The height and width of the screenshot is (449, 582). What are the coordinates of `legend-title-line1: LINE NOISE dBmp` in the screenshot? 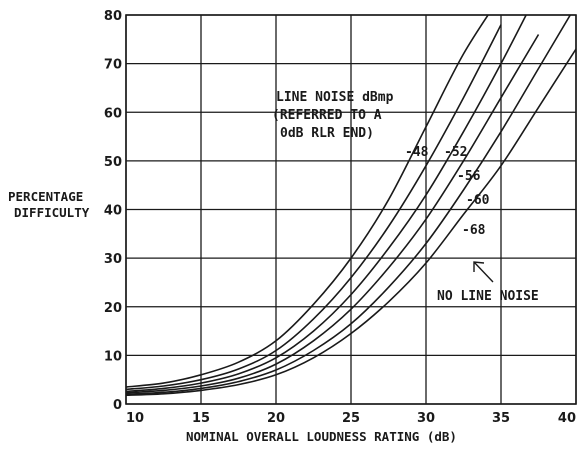 It's located at (335, 97).